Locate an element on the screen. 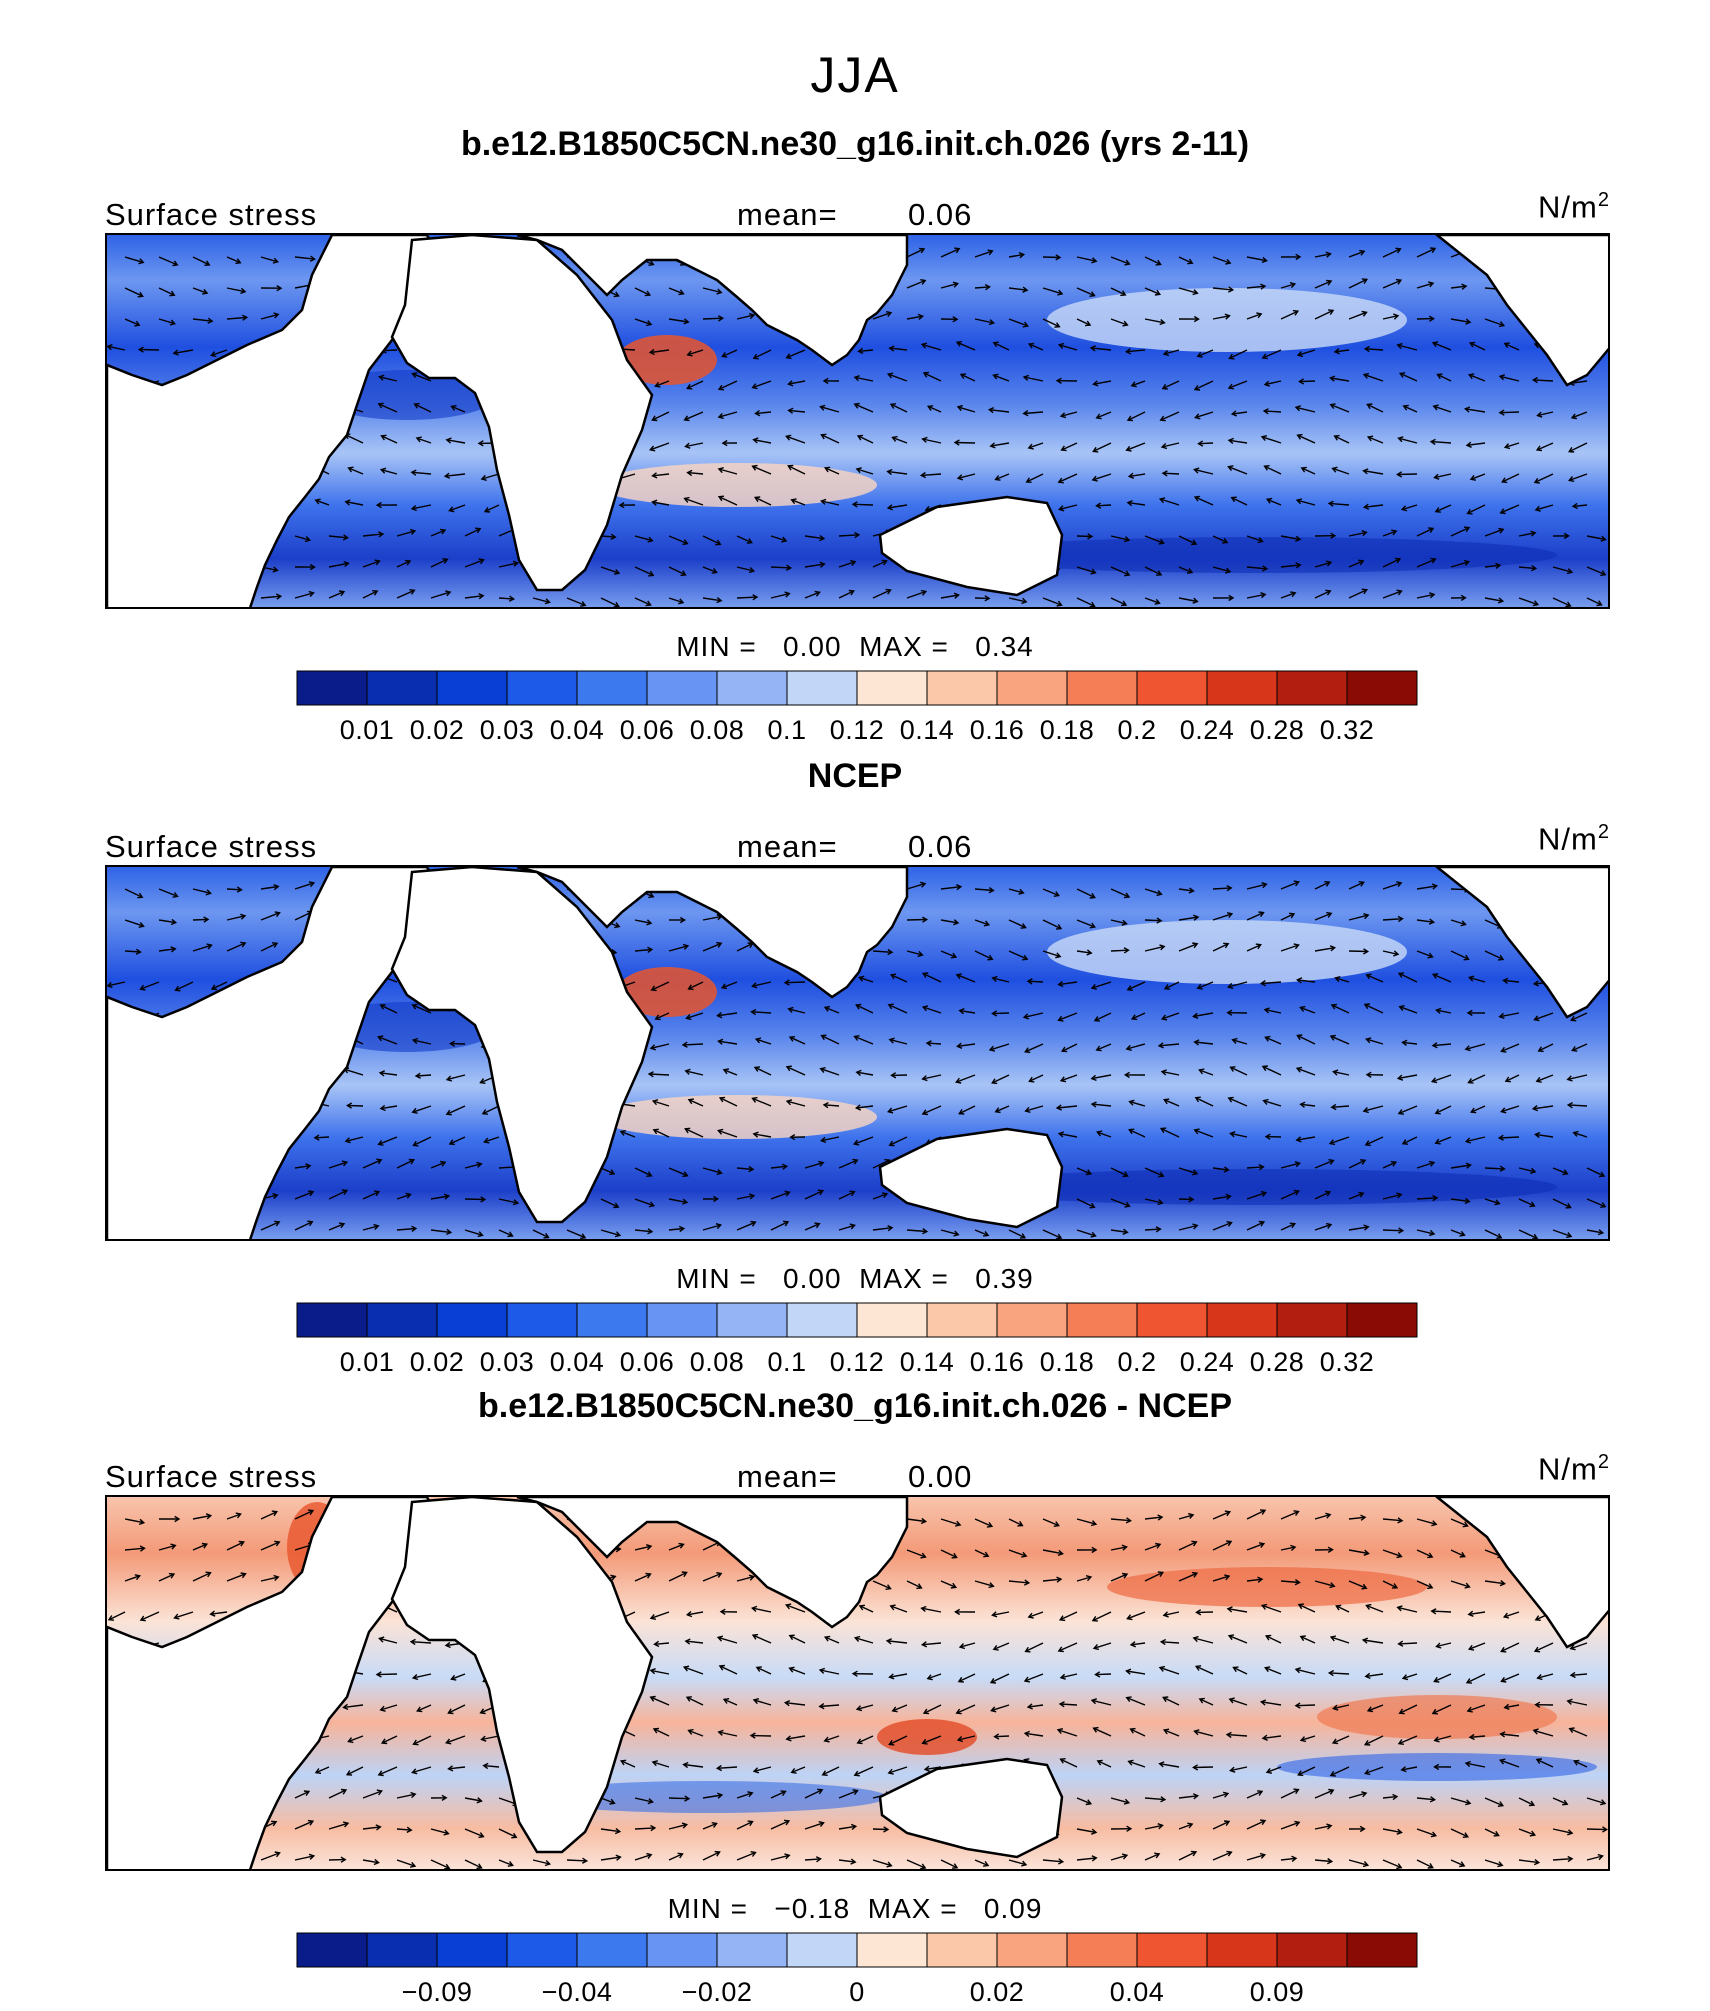 The width and height of the screenshot is (1710, 2011). colorbar-tick-label: 0.16 is located at coordinates (997, 730).